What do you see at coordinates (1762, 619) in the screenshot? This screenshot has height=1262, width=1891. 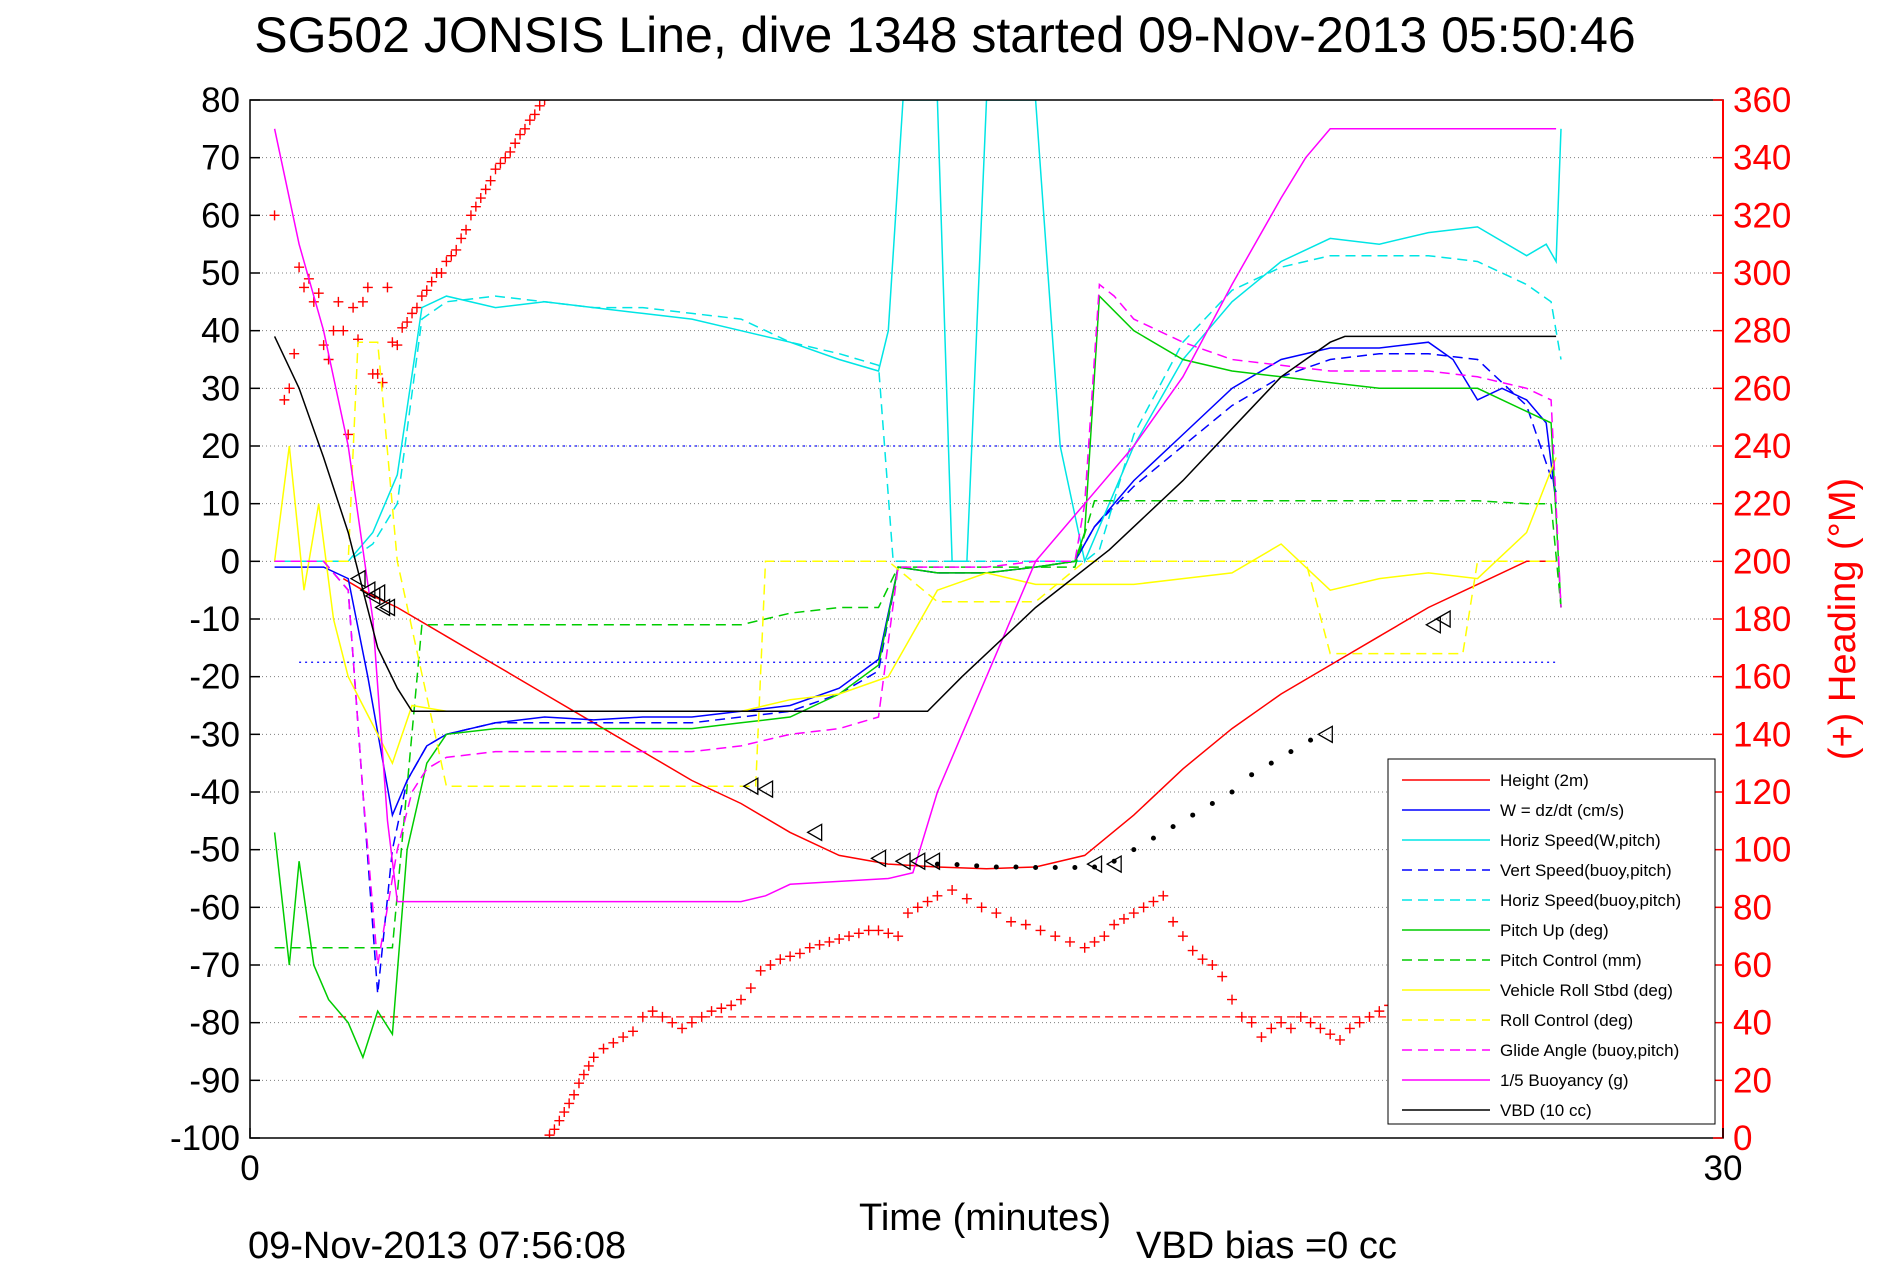 I see `right-tick-label: 180` at bounding box center [1762, 619].